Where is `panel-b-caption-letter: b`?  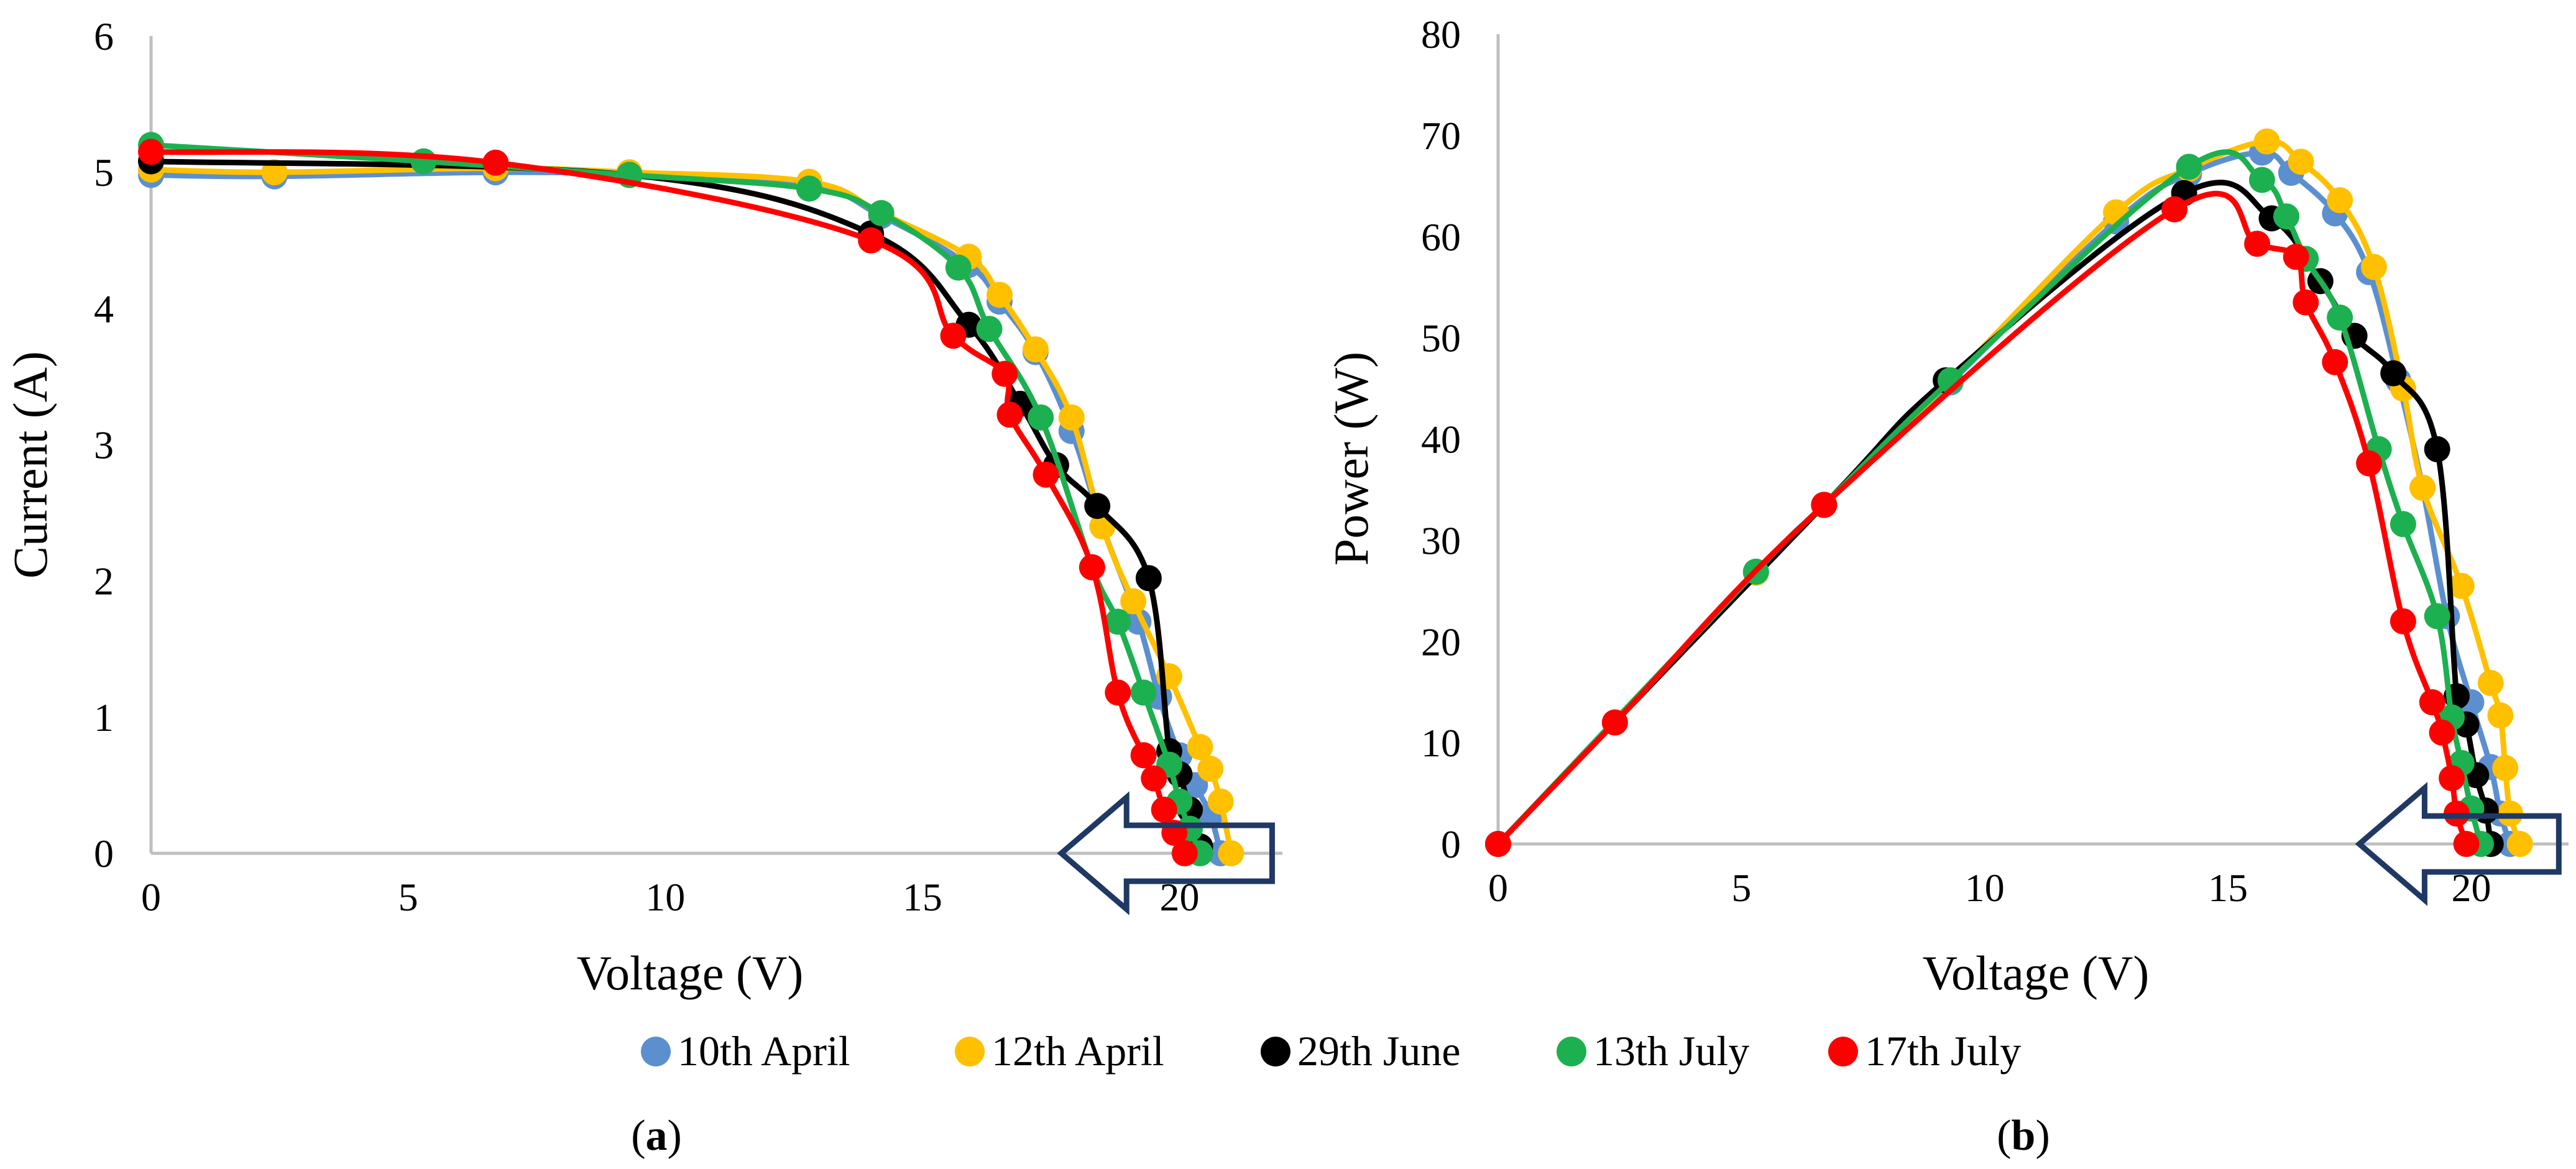
panel-b-caption-letter: b is located at coordinates (2024, 1136).